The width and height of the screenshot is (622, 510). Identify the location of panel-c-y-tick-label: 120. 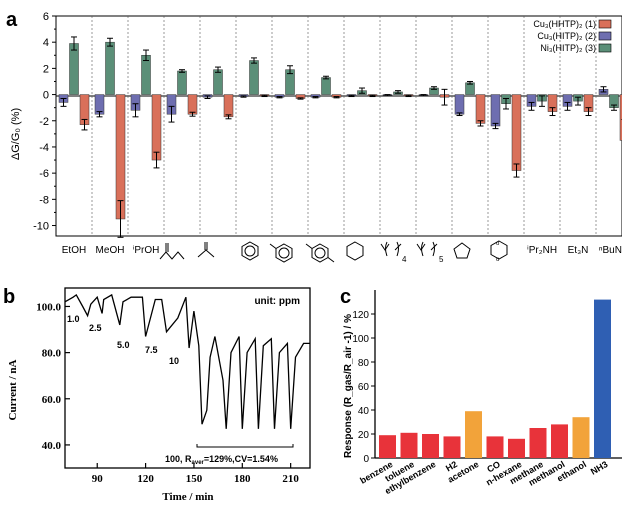
(360, 315).